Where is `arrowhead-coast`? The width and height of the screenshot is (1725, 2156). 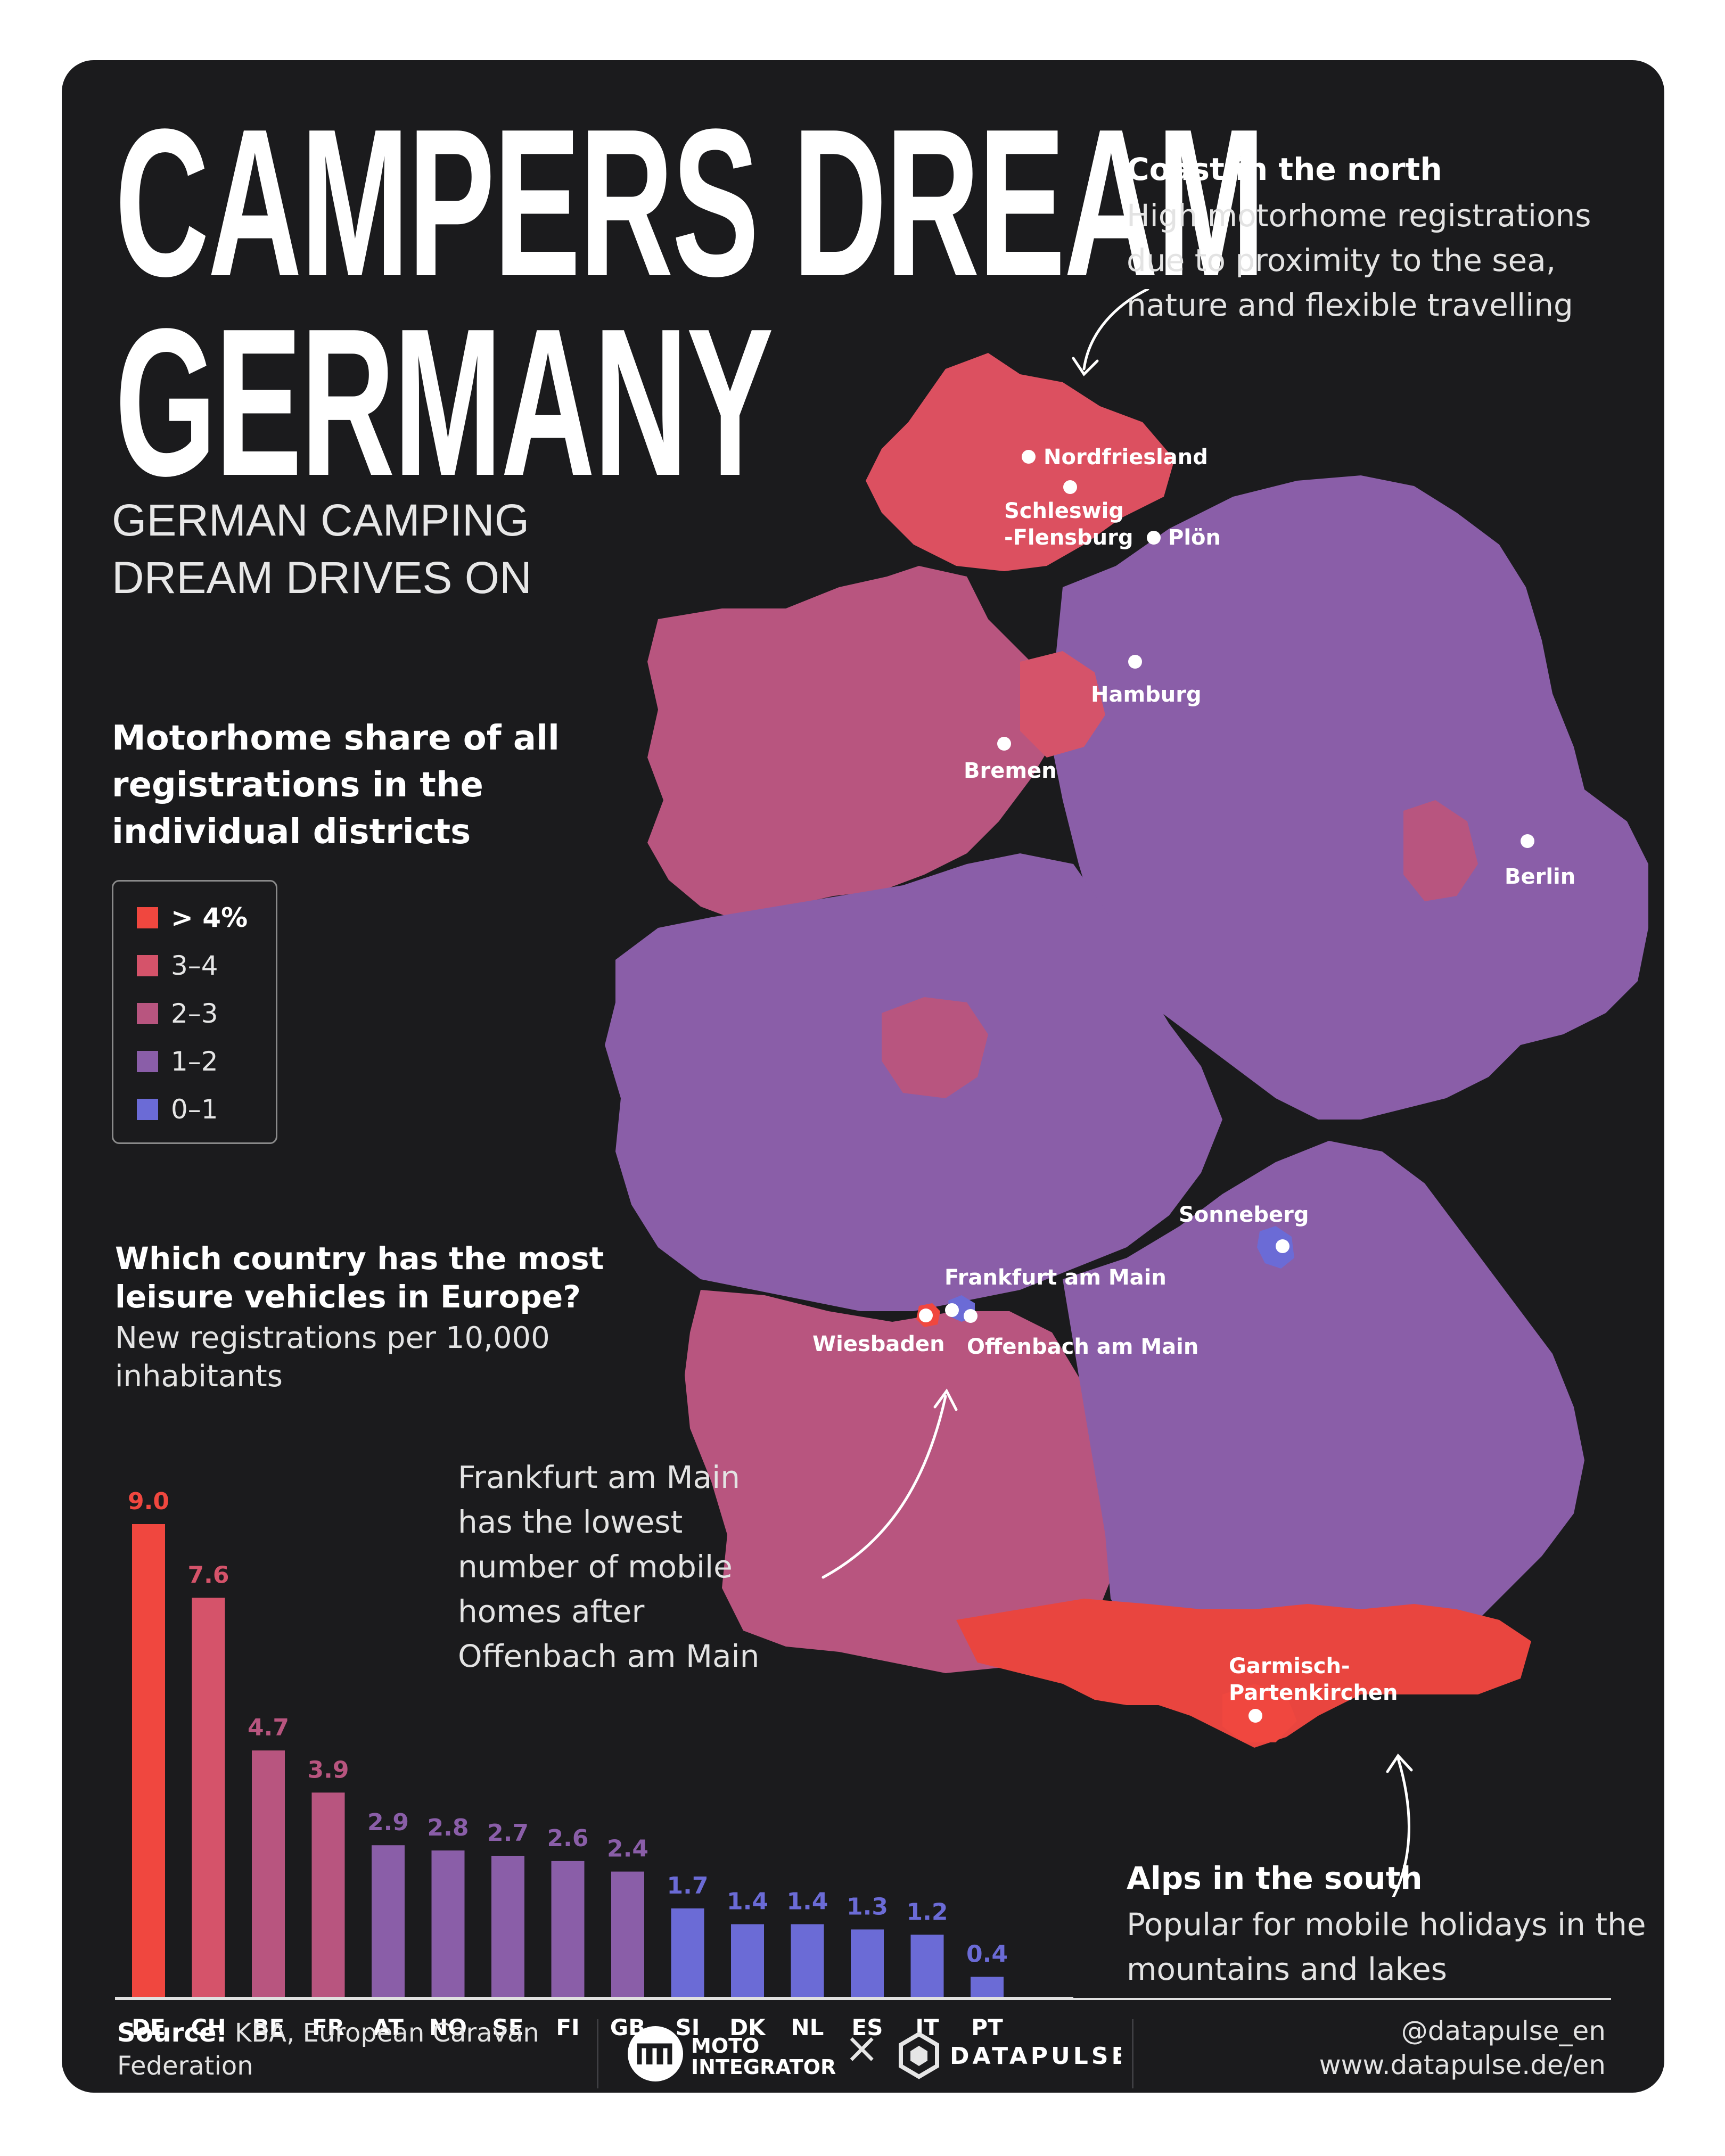 arrowhead-coast is located at coordinates (1085, 366).